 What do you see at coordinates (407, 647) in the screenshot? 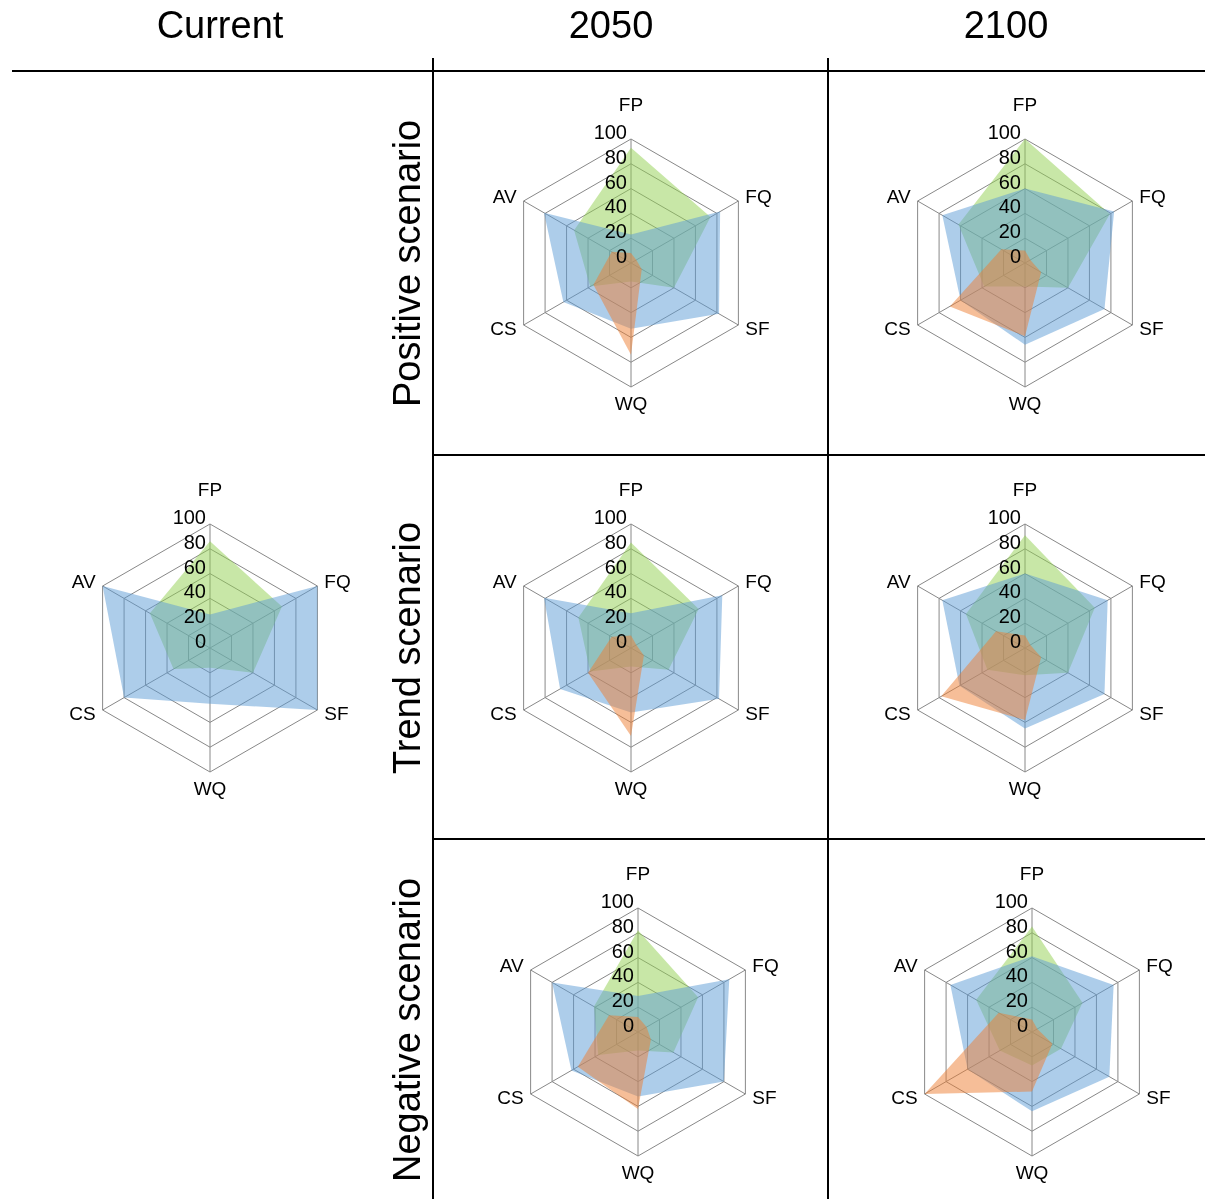
I see `text: Trend scenario` at bounding box center [407, 647].